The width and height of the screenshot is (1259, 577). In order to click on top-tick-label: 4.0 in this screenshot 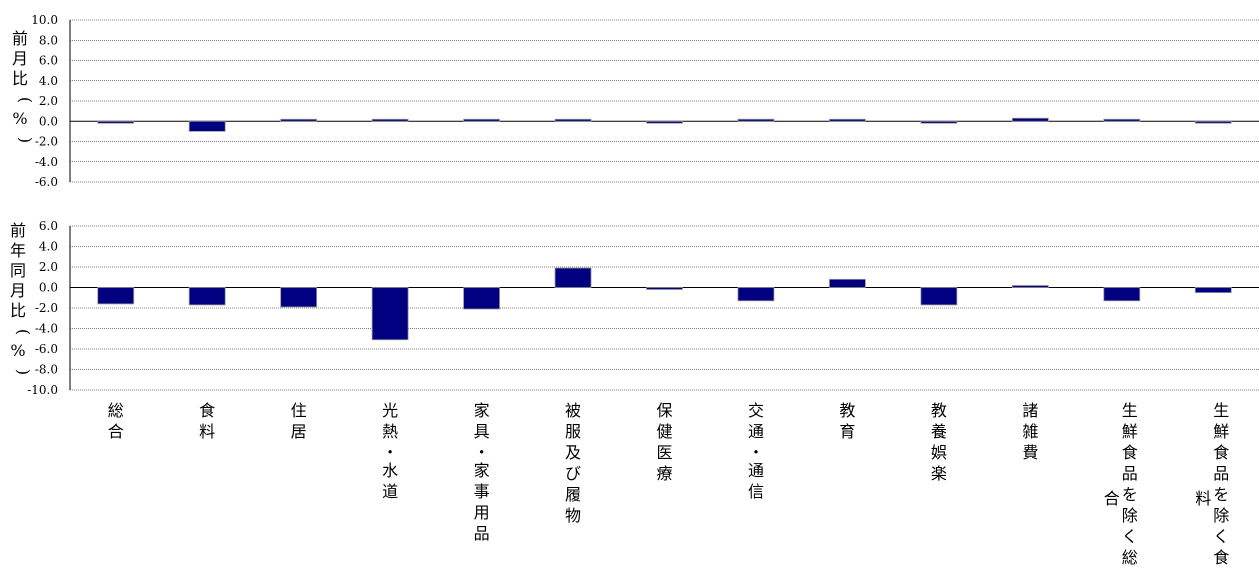, I will do `click(48, 81)`.